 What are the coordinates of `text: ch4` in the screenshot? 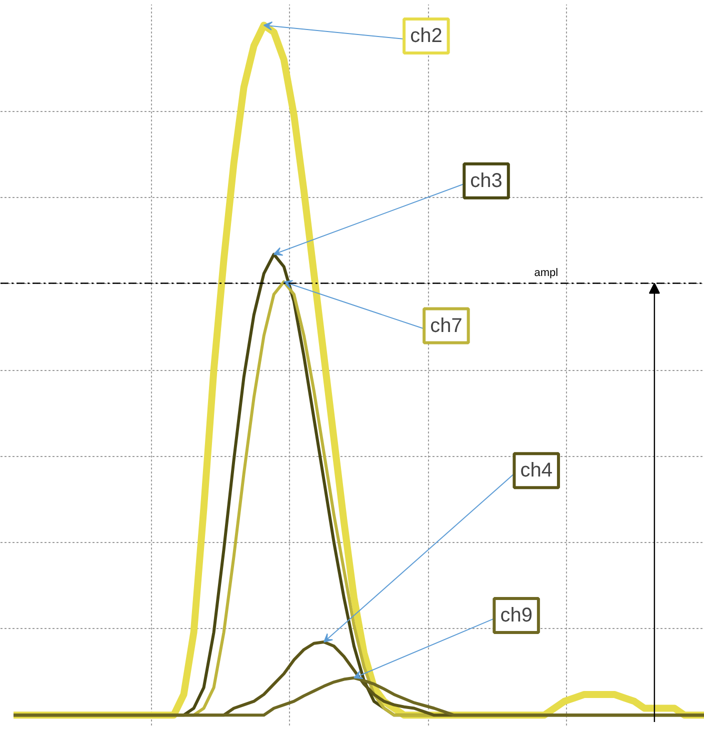 It's located at (536, 471).